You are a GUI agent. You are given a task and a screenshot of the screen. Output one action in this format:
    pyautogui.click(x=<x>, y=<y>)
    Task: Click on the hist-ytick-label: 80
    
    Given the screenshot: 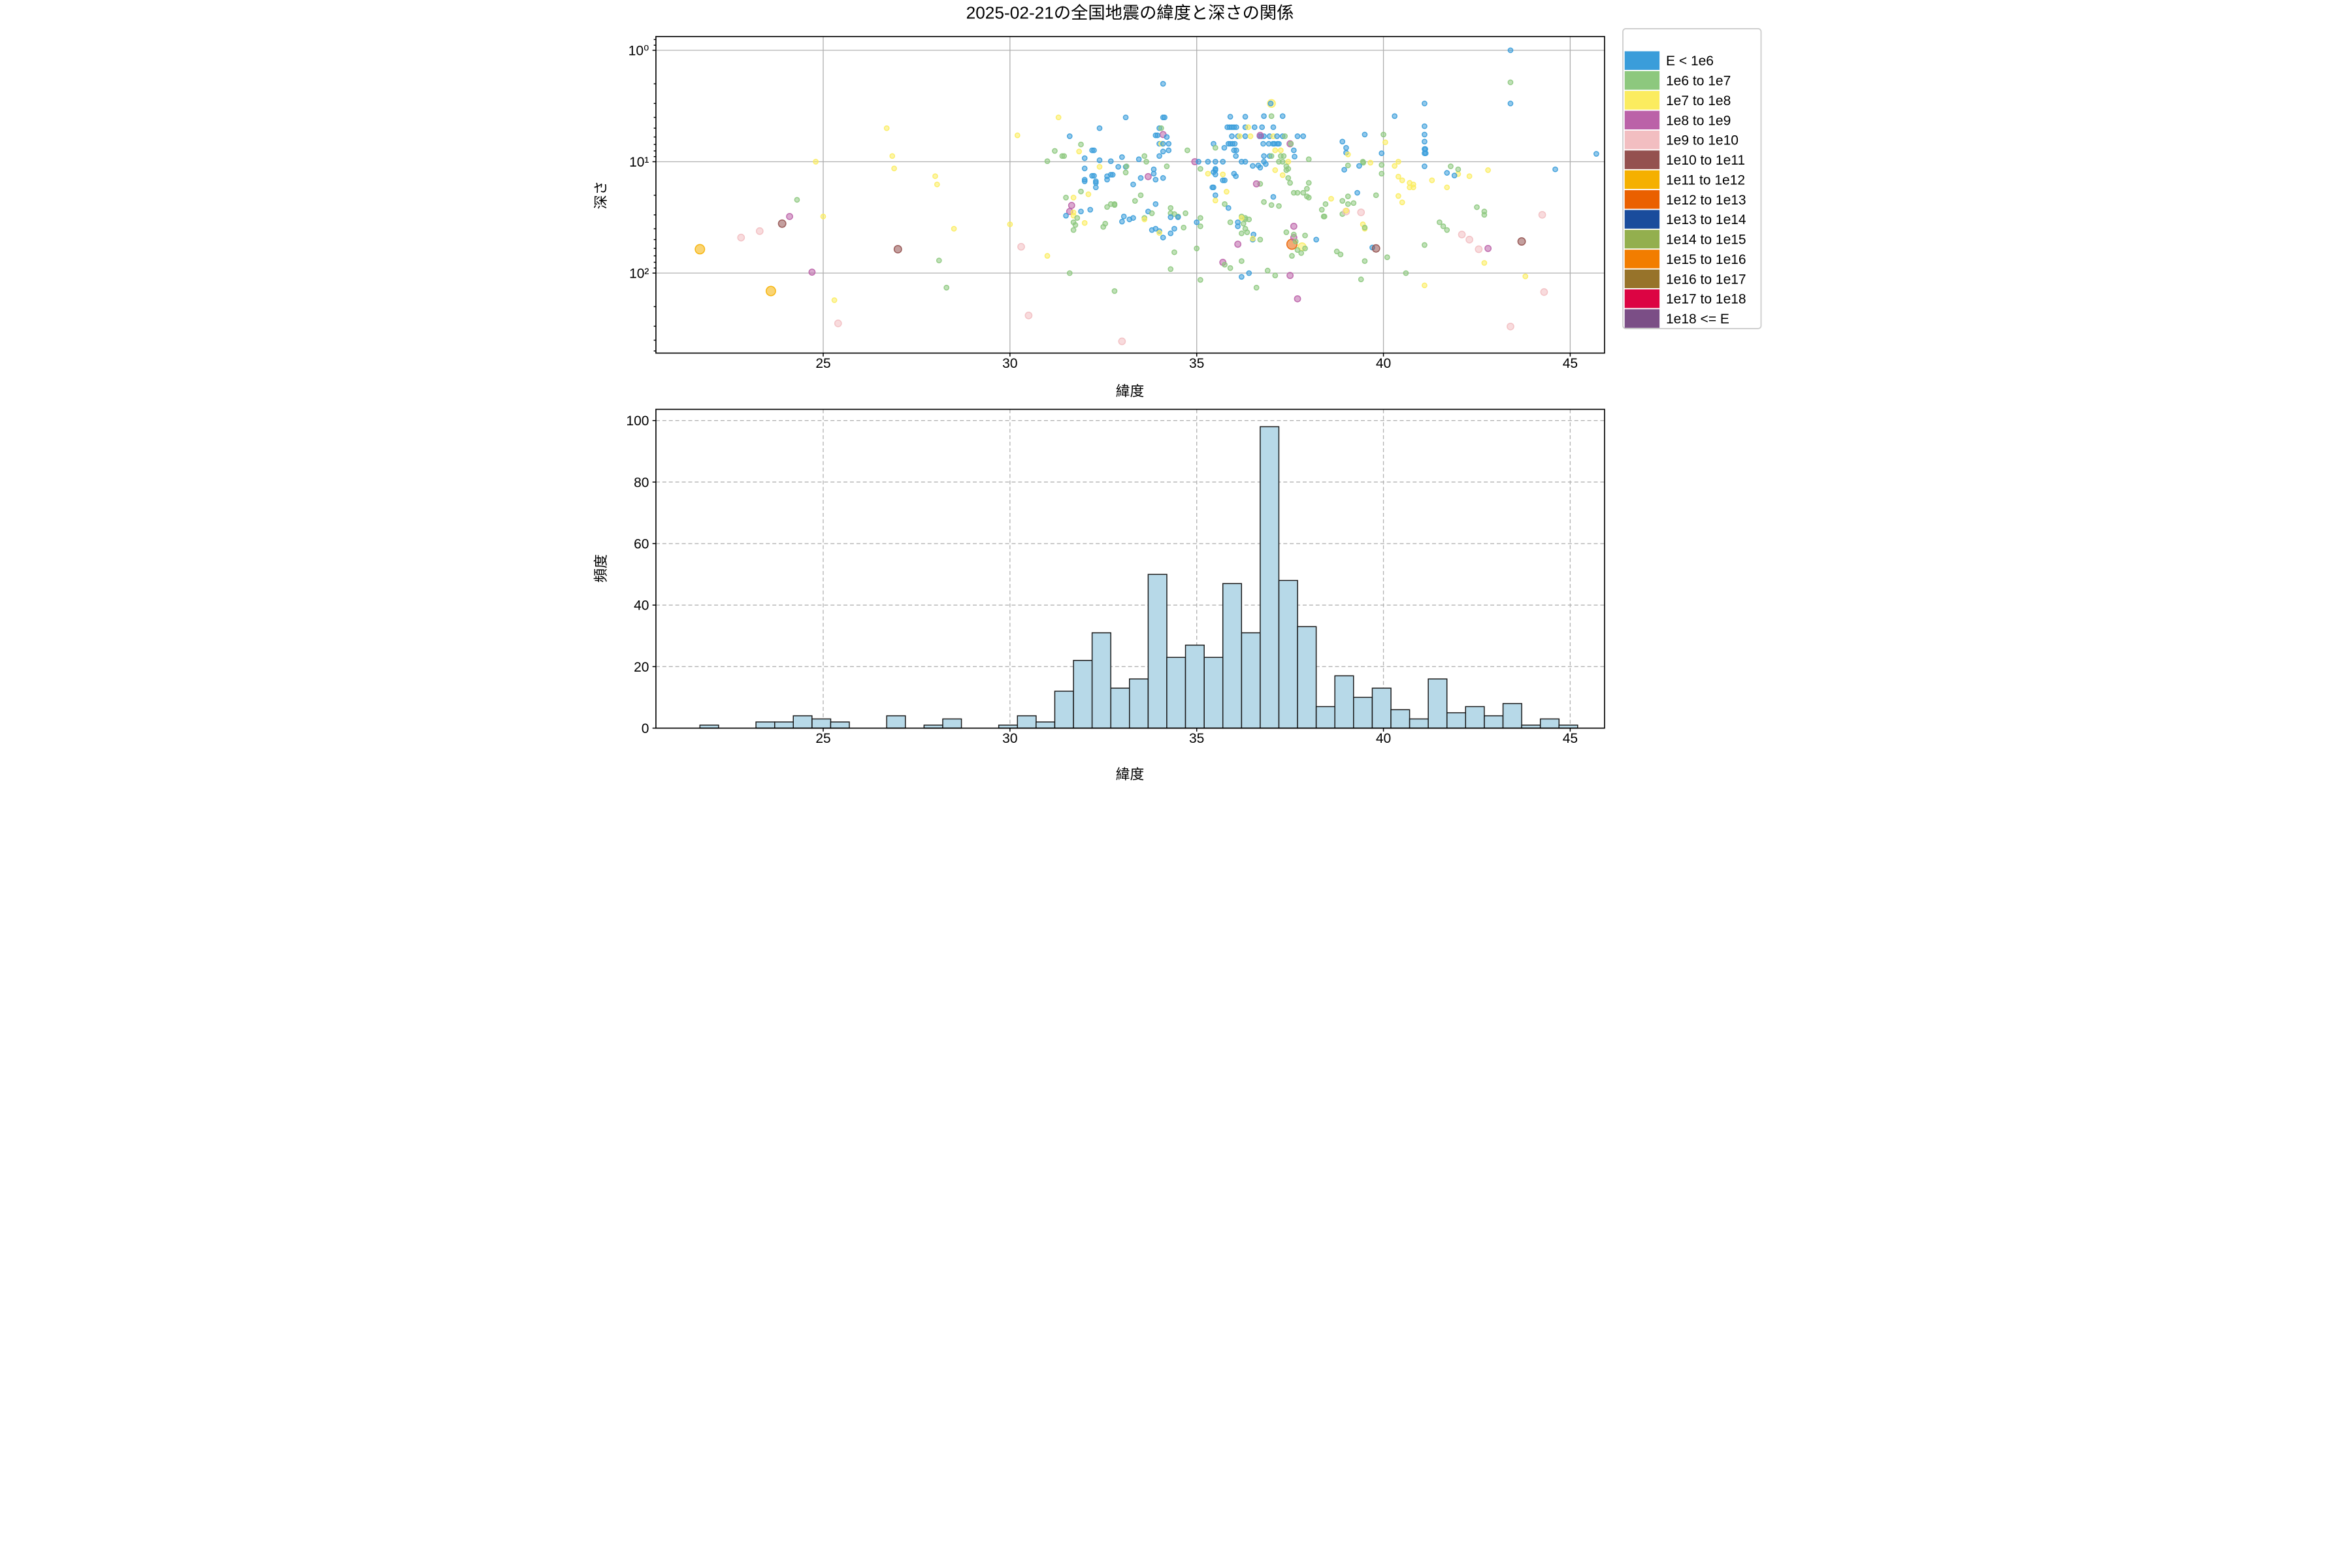 What is the action you would take?
    pyautogui.click(x=641, y=482)
    